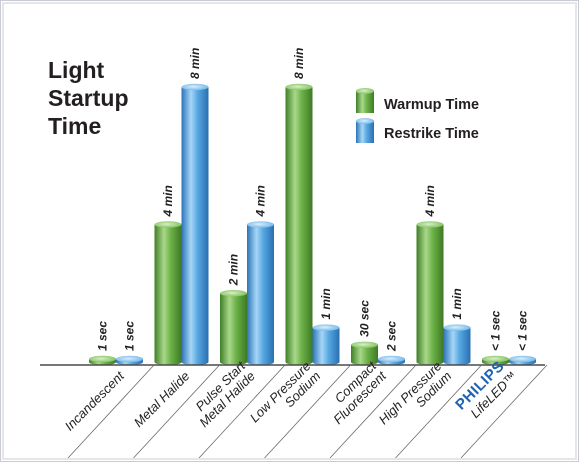  I want to click on bar-warmup: < 1 sec, so click(495, 338).